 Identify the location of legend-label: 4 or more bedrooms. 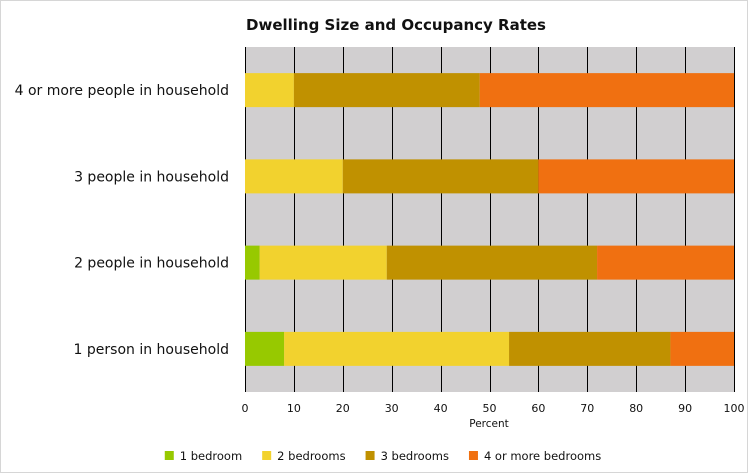
(542, 456).